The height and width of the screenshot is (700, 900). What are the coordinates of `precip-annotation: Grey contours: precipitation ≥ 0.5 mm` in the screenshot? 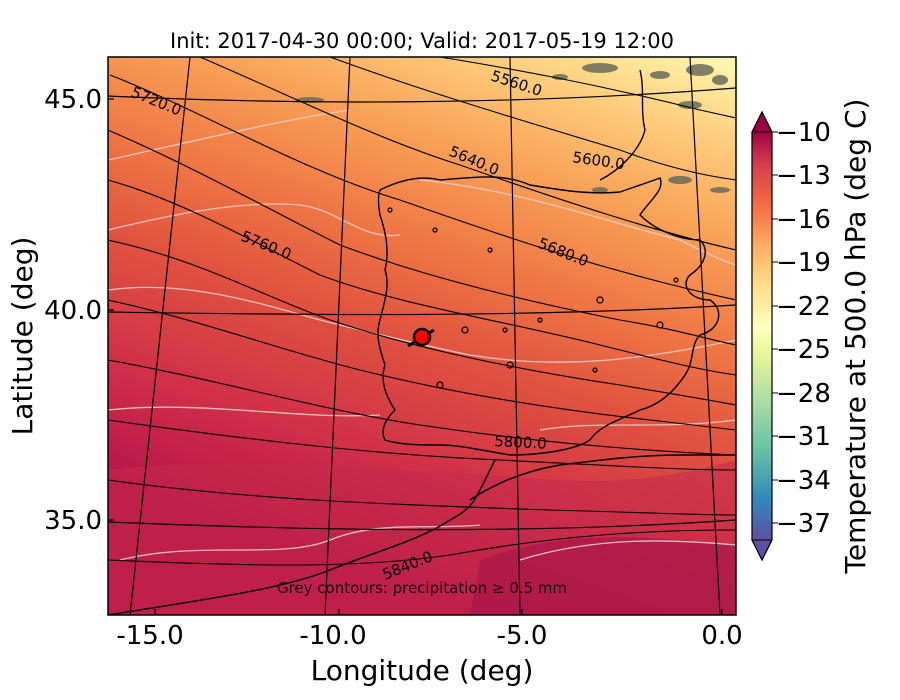 It's located at (422, 588).